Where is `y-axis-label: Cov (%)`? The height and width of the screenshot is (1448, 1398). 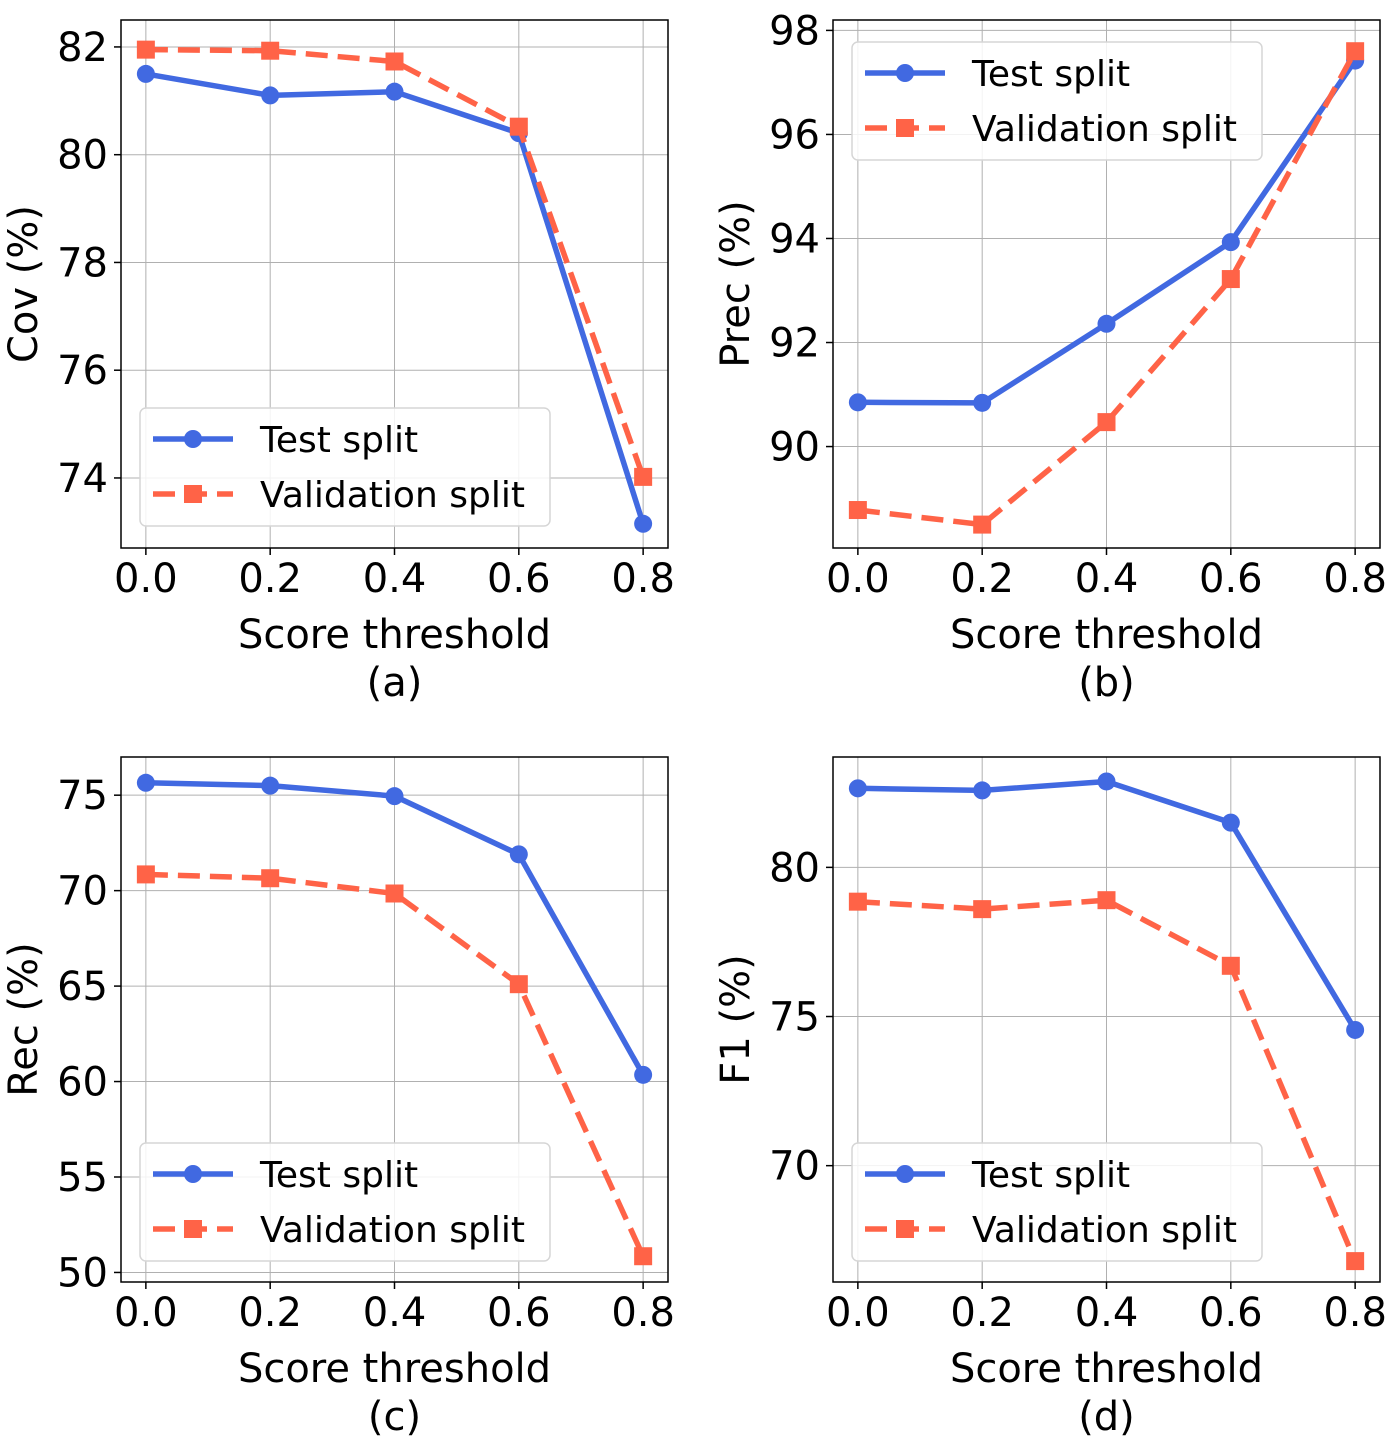 y-axis-label: Cov (%) is located at coordinates (24, 284).